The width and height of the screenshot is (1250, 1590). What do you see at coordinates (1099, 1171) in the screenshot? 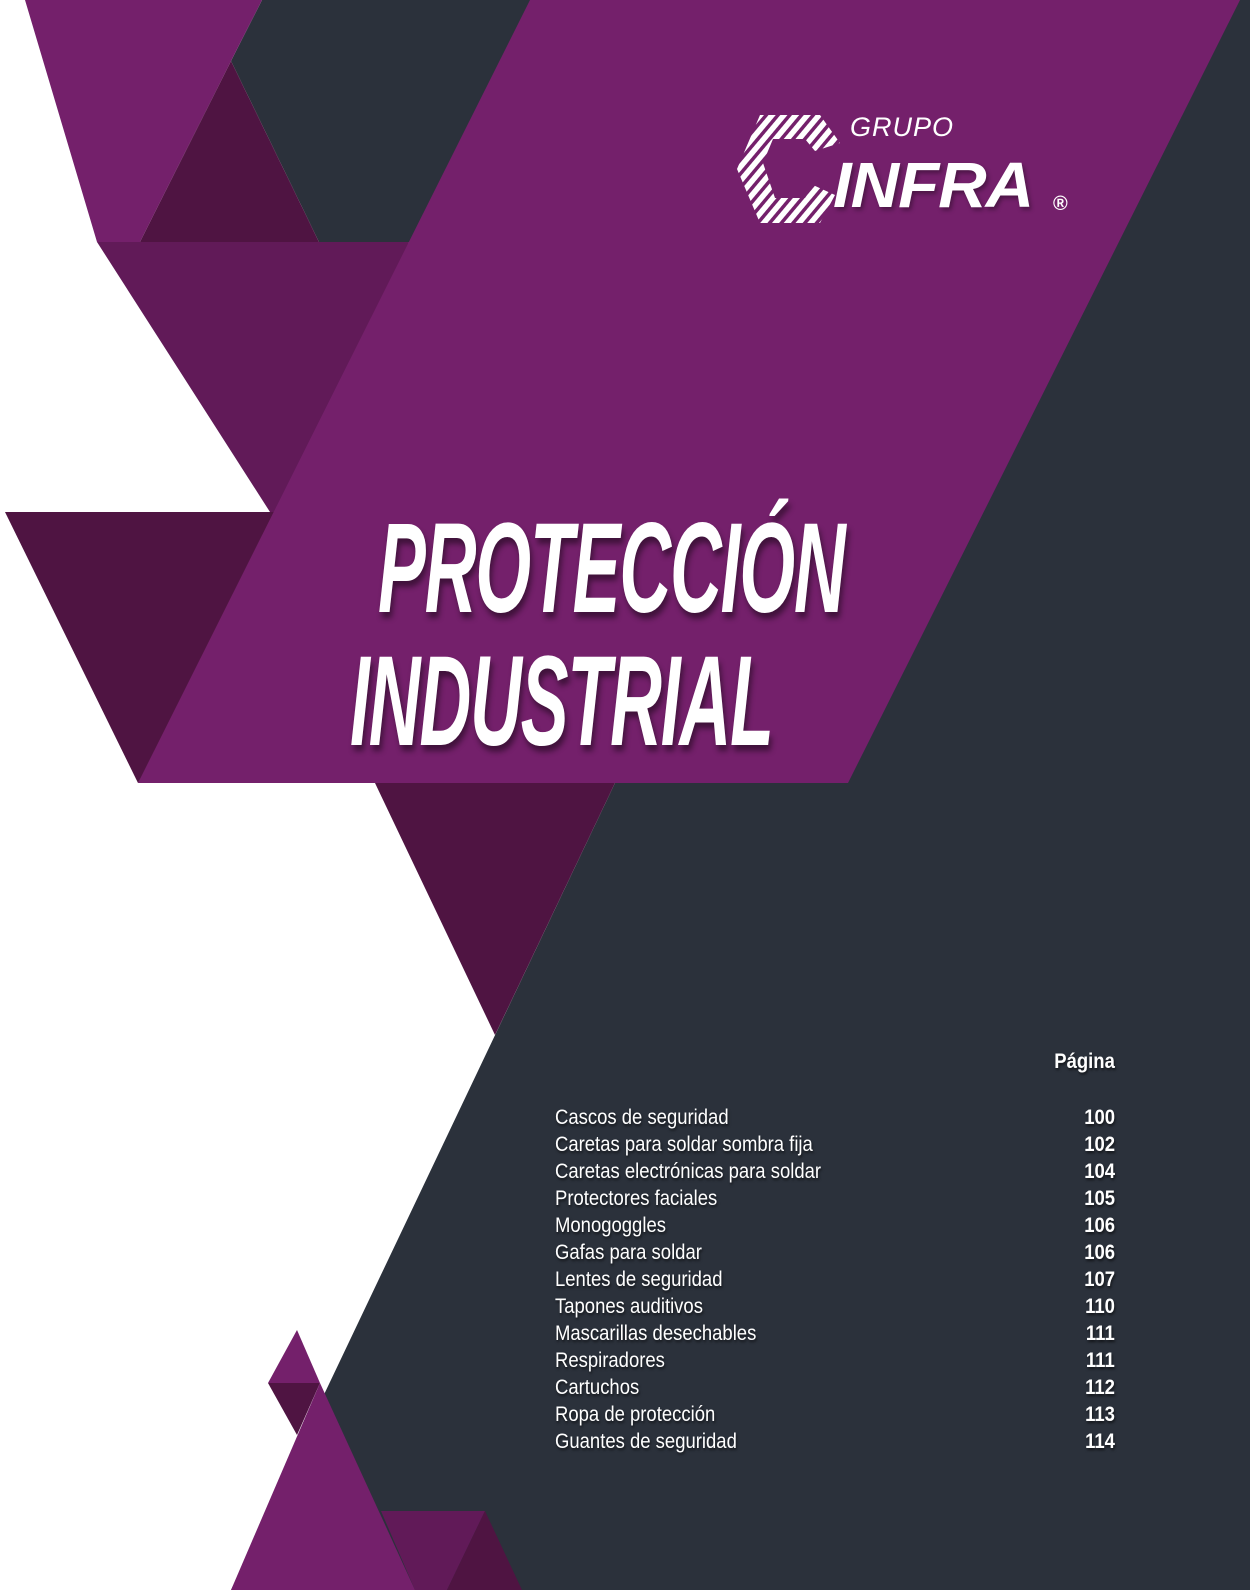
I see `toc-item-page: 104` at bounding box center [1099, 1171].